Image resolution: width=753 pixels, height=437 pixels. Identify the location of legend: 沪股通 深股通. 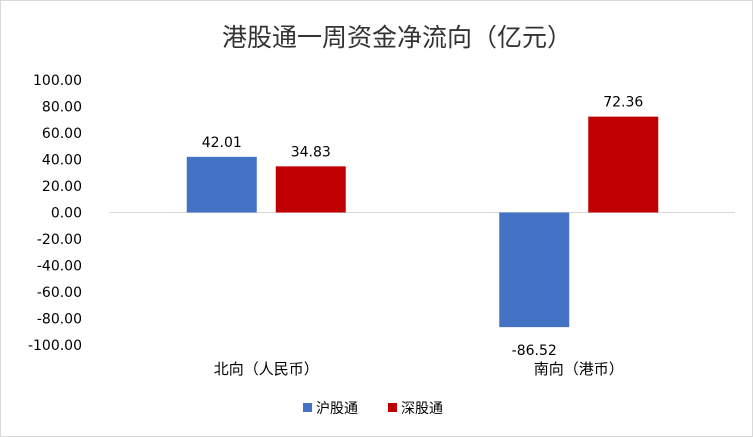
(373, 409).